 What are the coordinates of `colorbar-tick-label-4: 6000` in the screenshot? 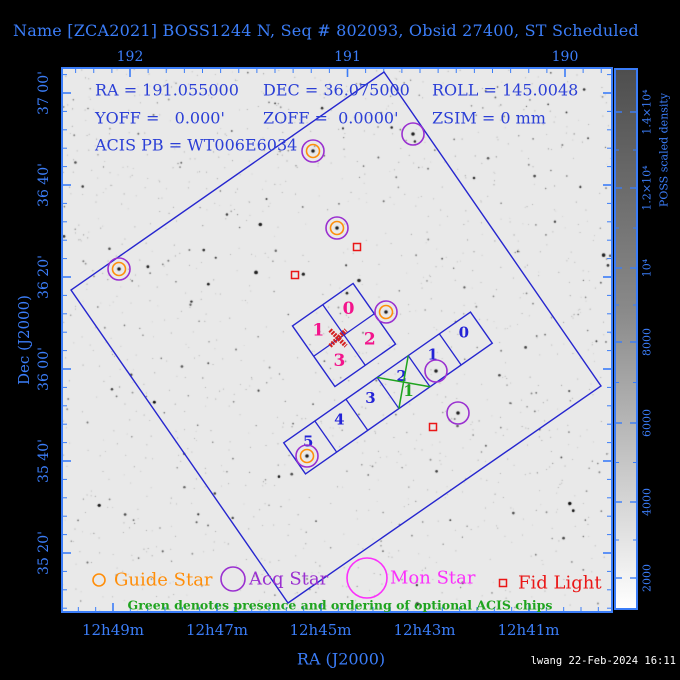 It's located at (647, 423).